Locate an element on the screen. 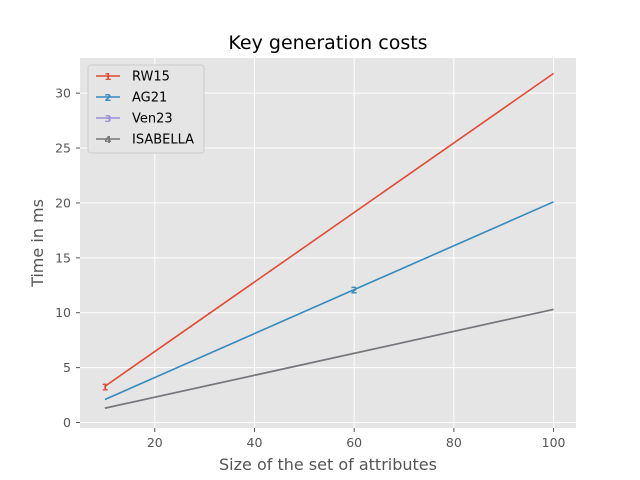  x-axis-label: Size of the set of attributes is located at coordinates (328, 464).